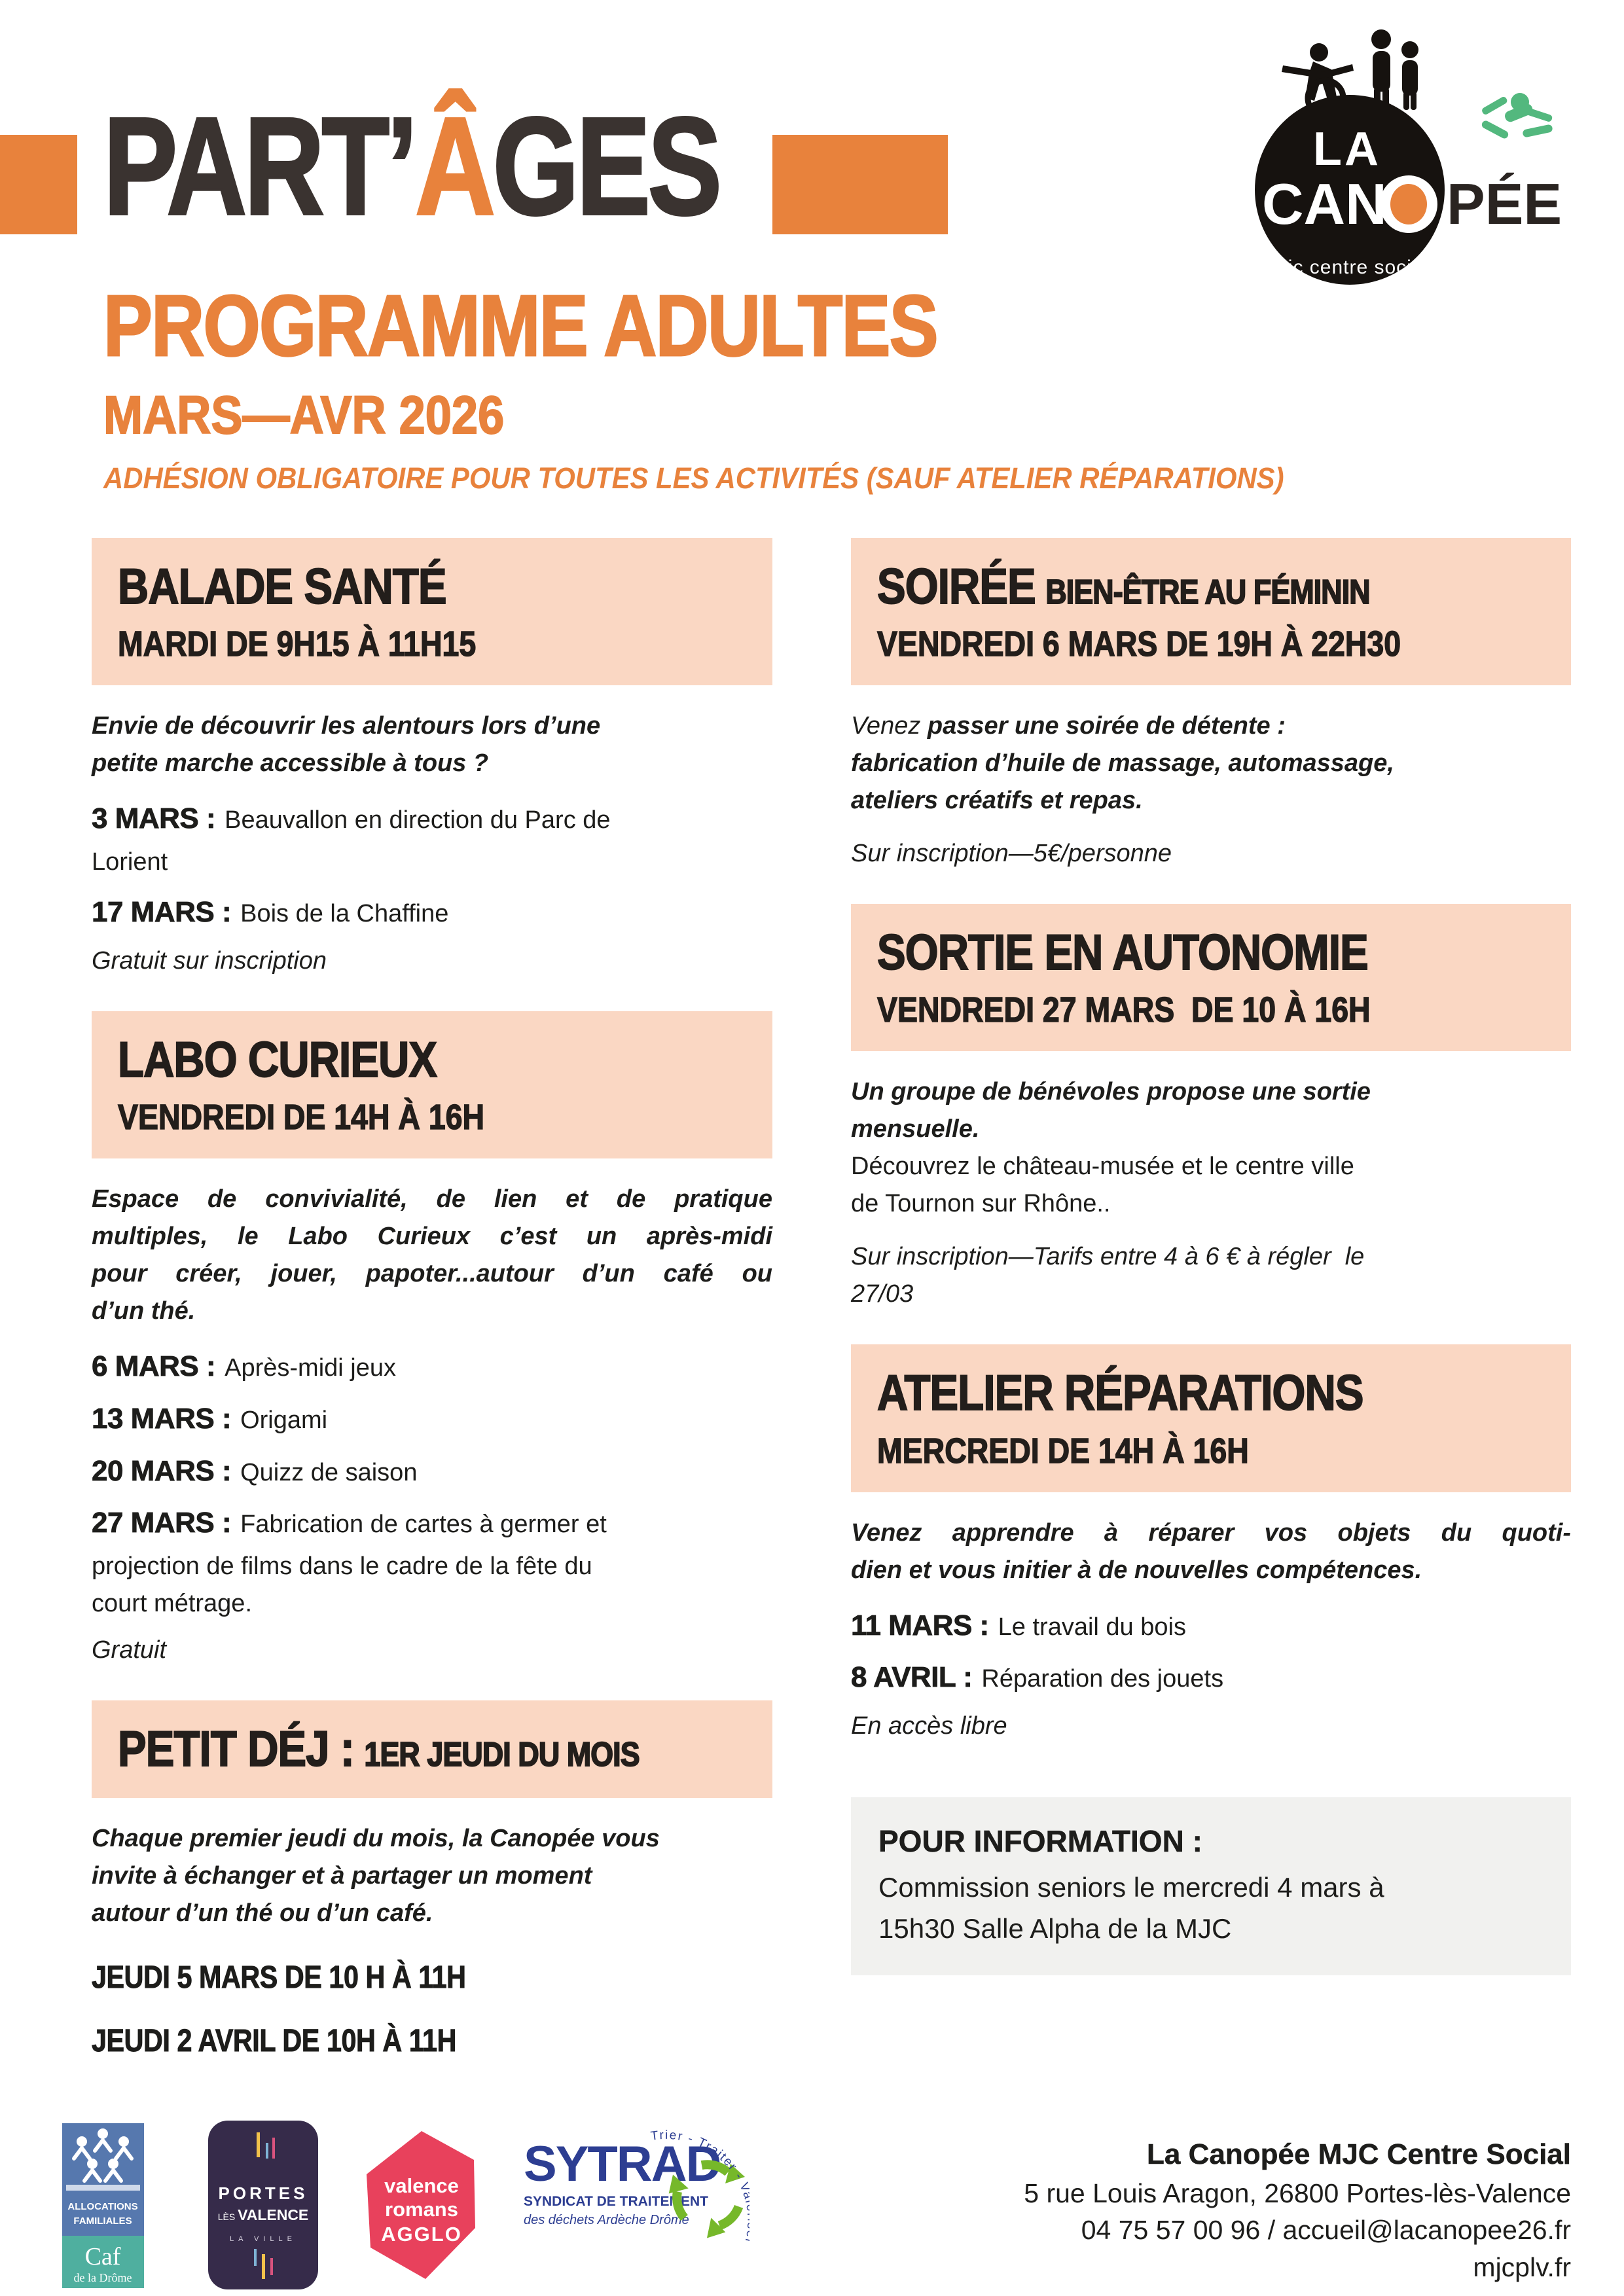 Image resolution: width=1624 pixels, height=2296 pixels. I want to click on event-line: 20 MARS : Quizz de saison, so click(432, 1471).